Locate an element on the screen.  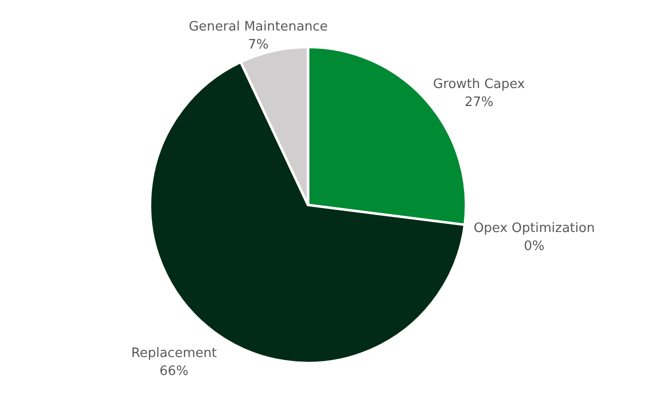
slice-label: Growth Capex is located at coordinates (479, 84).